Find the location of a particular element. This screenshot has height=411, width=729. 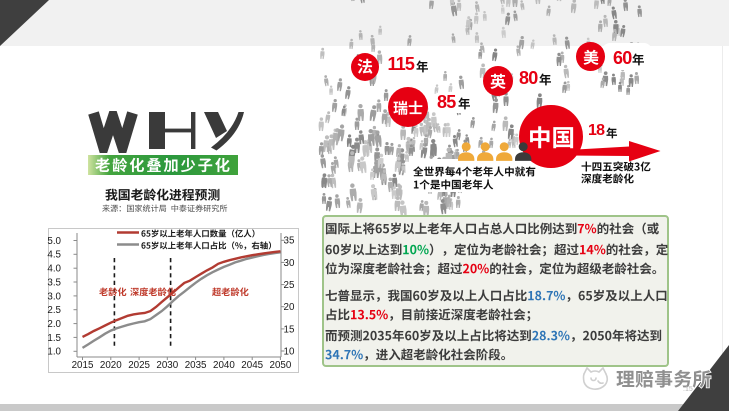

svg-text: 4.5 is located at coordinates (54, 255).